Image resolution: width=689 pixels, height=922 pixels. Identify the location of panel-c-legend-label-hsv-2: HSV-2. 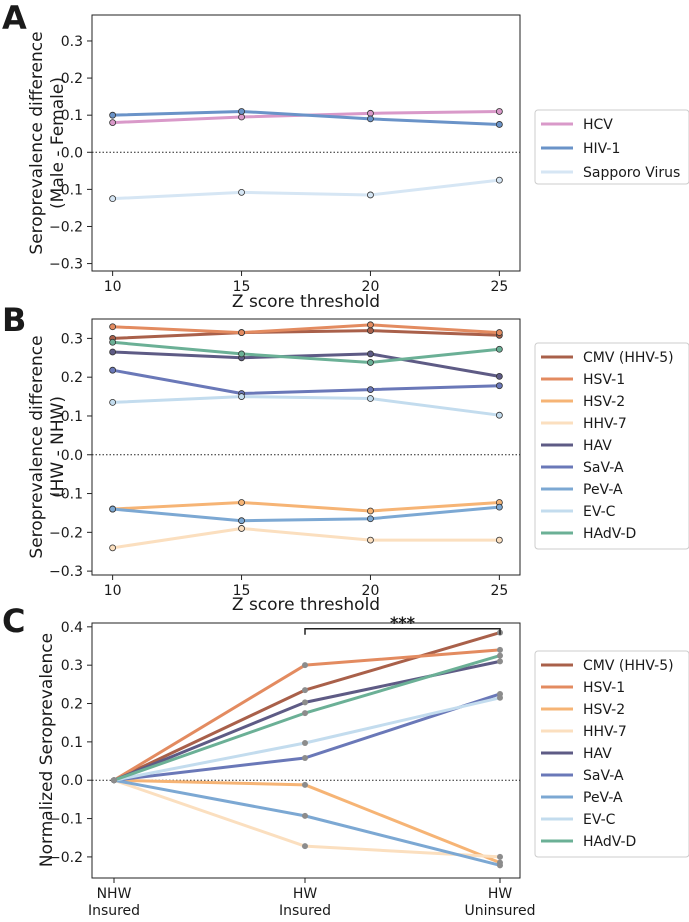
(604, 710).